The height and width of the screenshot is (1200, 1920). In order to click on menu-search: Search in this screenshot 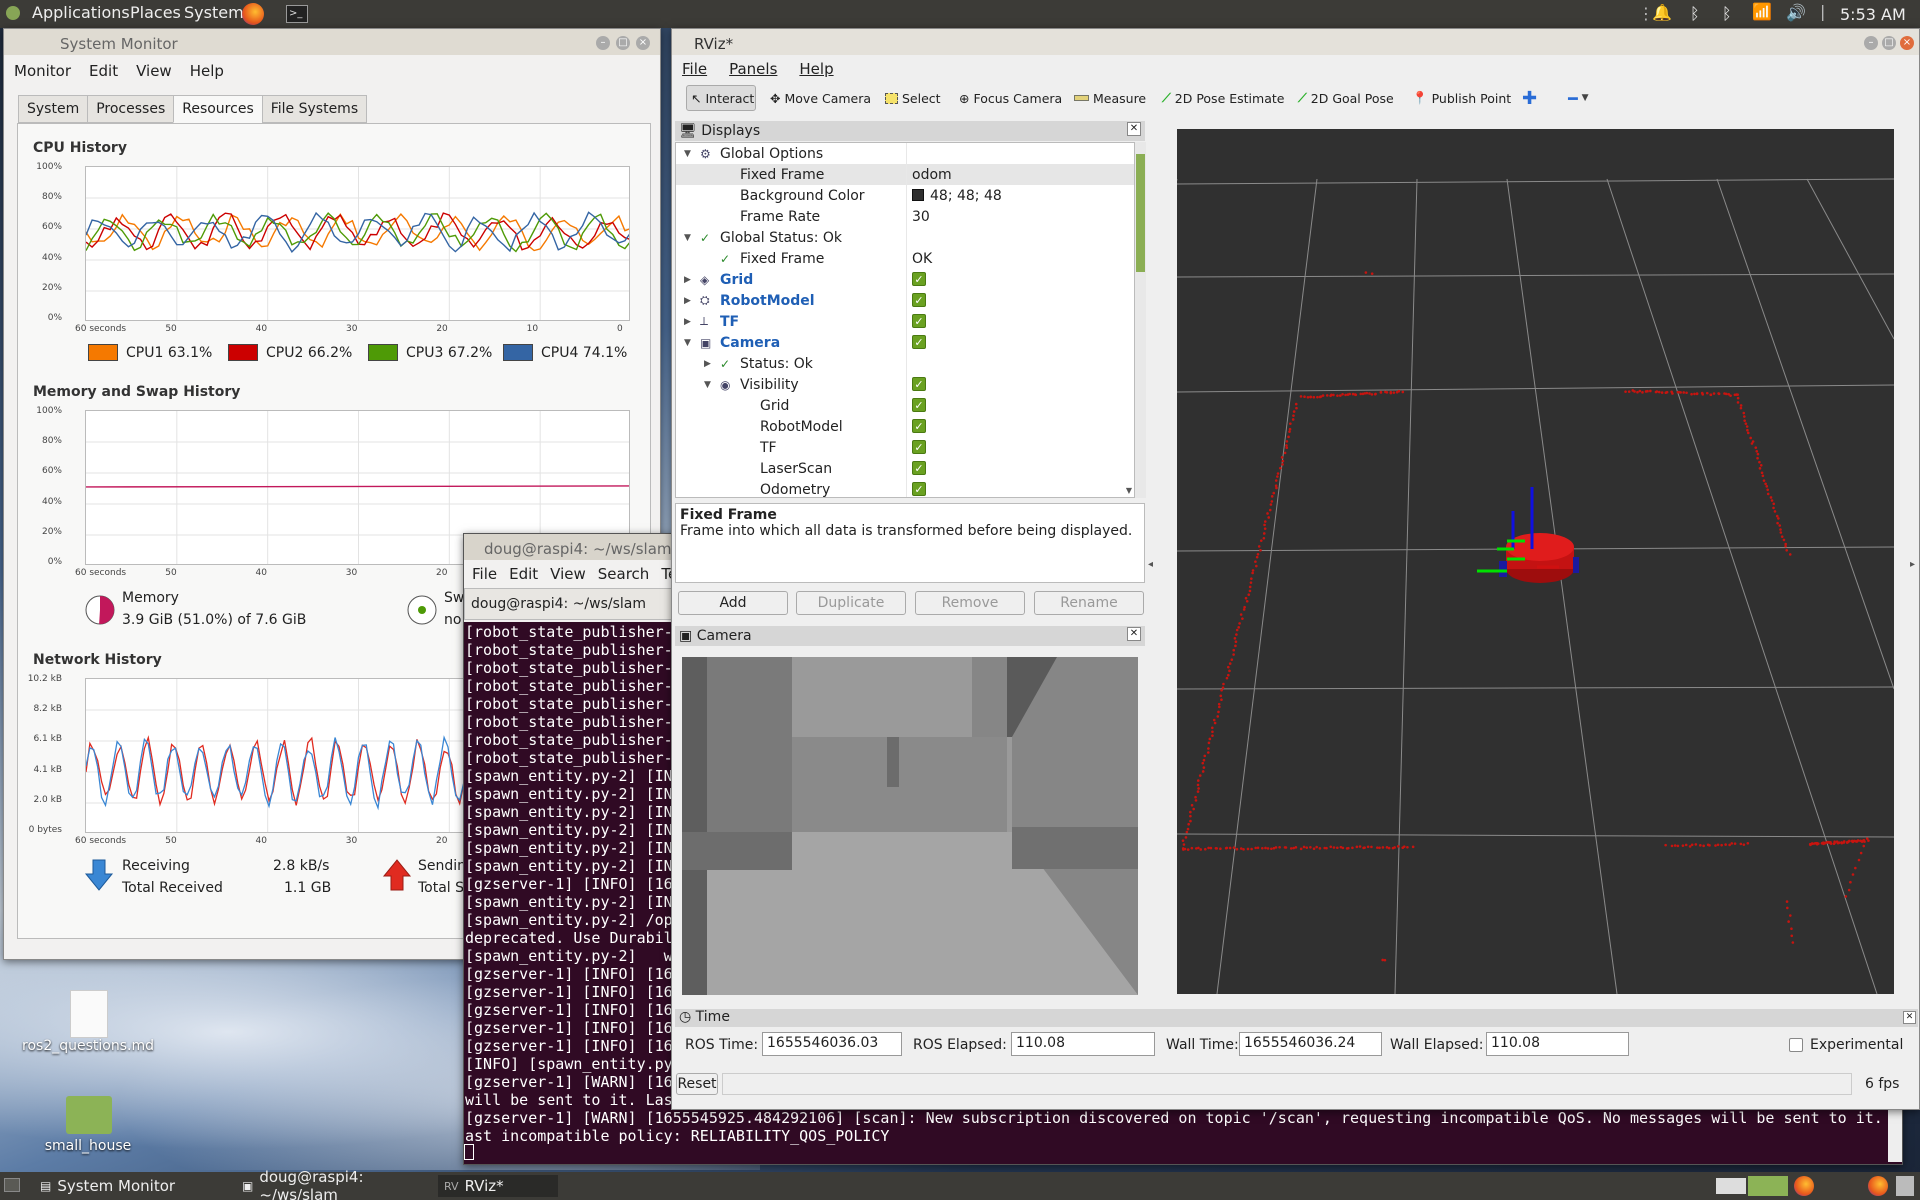, I will do `click(623, 574)`.